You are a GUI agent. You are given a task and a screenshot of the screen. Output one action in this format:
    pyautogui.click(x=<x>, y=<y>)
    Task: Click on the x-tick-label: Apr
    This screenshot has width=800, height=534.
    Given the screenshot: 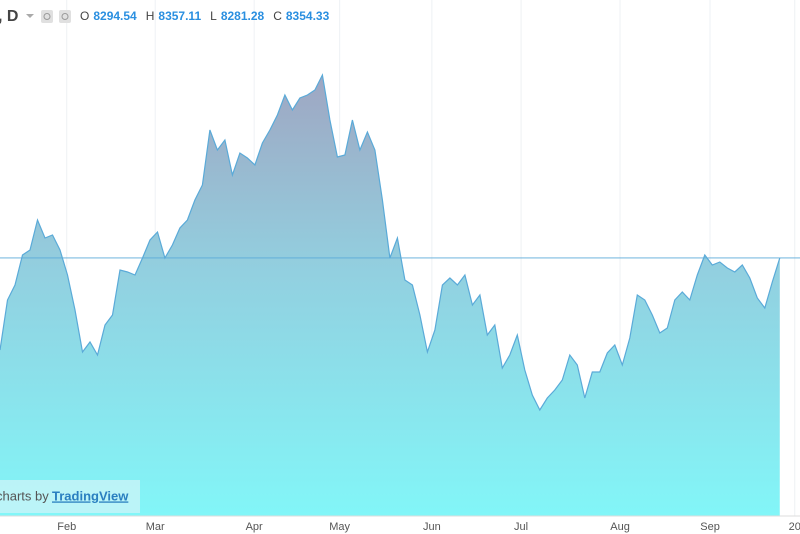 What is the action you would take?
    pyautogui.click(x=254, y=527)
    